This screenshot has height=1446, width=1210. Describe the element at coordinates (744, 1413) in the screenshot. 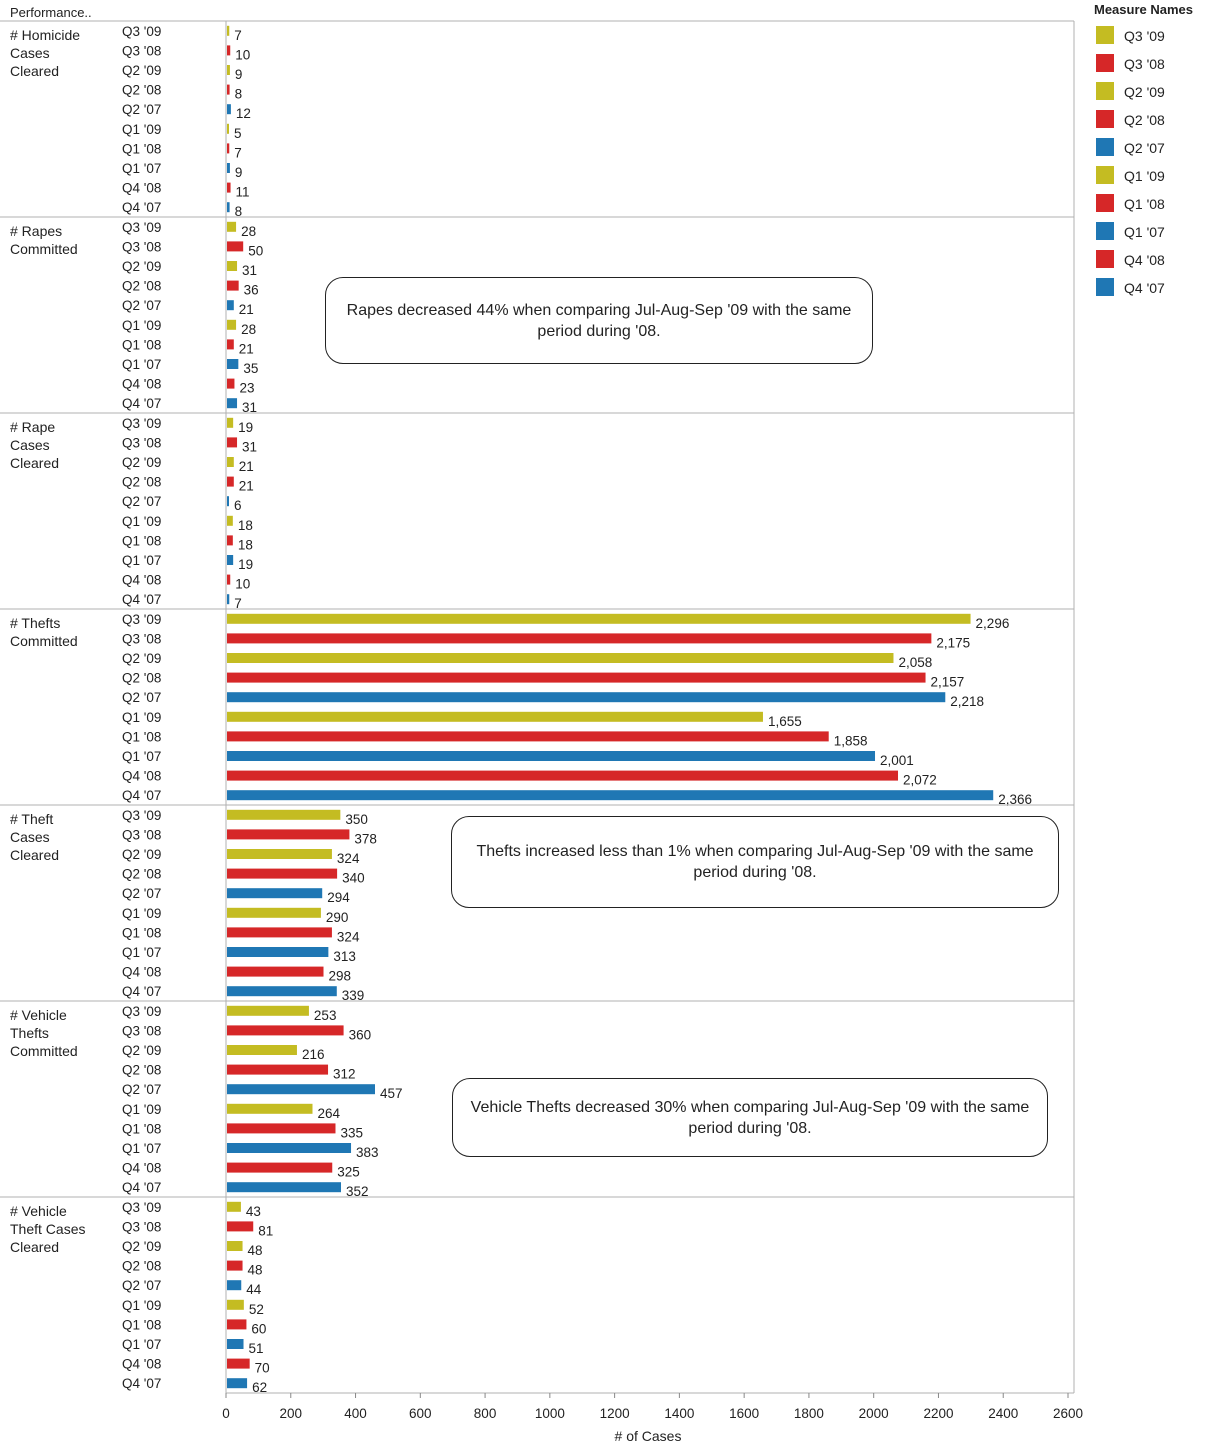

I see `x-tick-label: 1600` at that location.